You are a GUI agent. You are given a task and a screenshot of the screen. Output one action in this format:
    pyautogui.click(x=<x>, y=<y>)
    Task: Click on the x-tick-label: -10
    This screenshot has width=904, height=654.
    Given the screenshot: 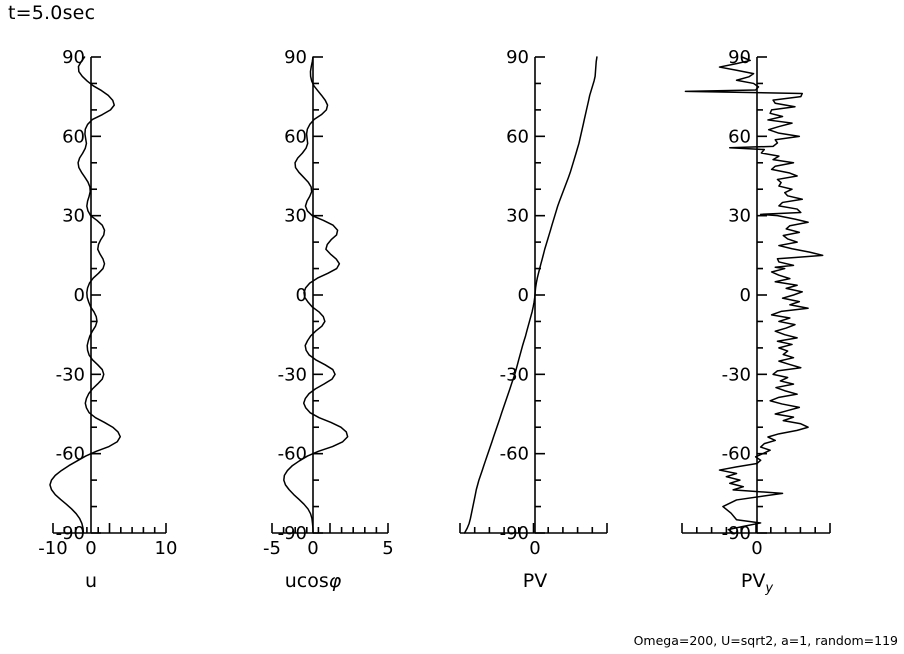 What is the action you would take?
    pyautogui.click(x=52, y=548)
    